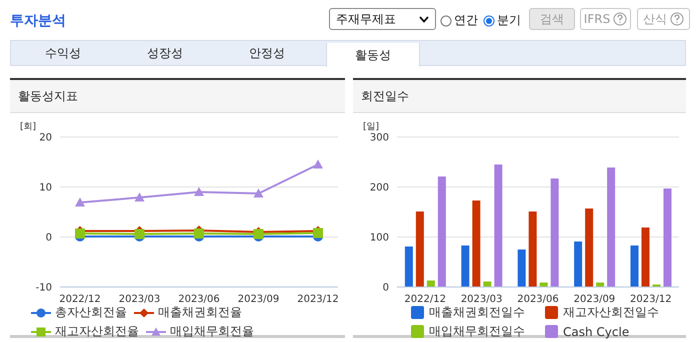 The width and height of the screenshot is (697, 342). I want to click on chart-title: 활동성지표, so click(177, 96).